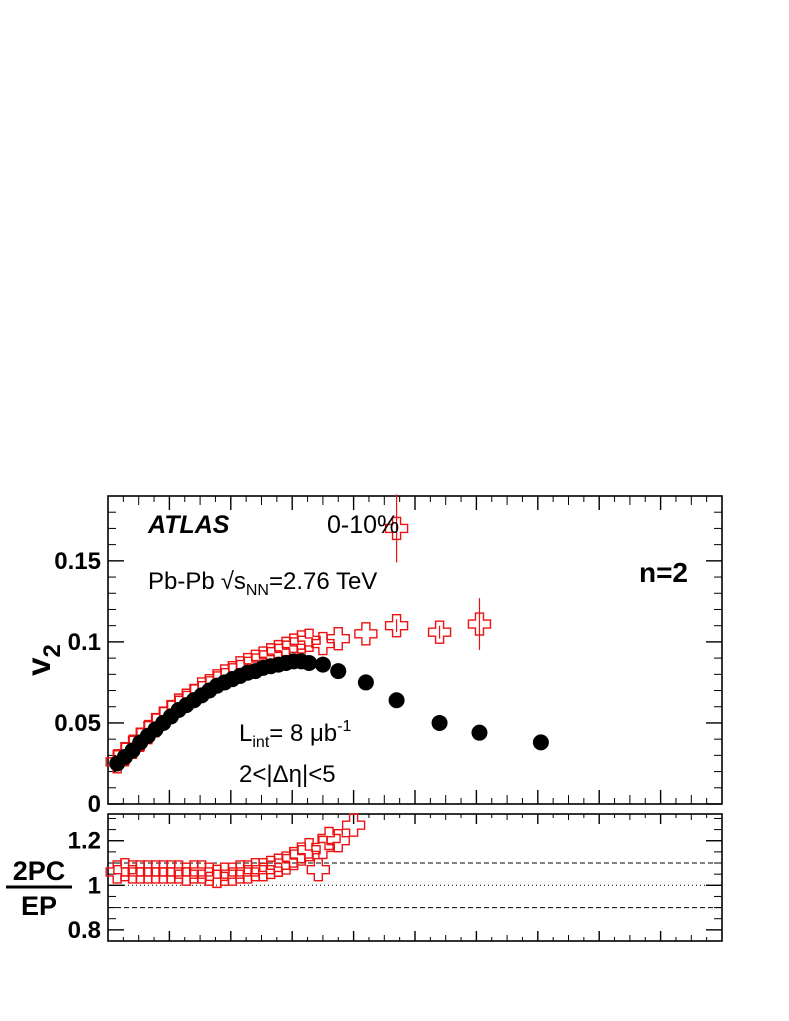 Image resolution: width=789 pixels, height=1021 pixels. What do you see at coordinates (240, 581) in the screenshot?
I see `s-letter: s` at bounding box center [240, 581].